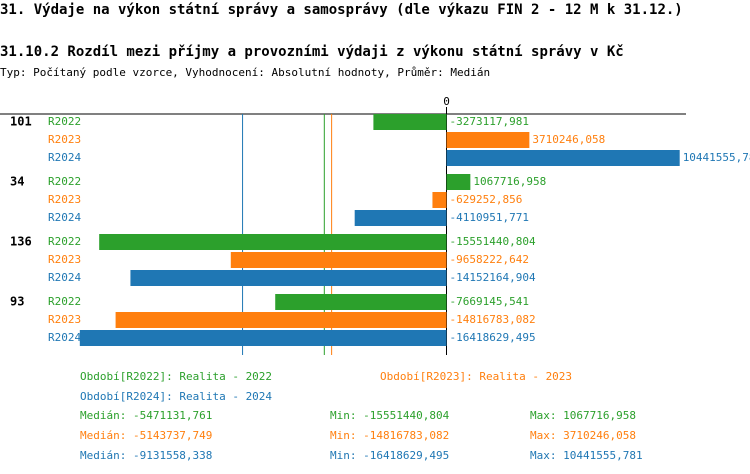 Image resolution: width=750 pixels, height=474 pixels. What do you see at coordinates (406, 455) in the screenshot?
I see `stat-value: -16418629,495` at bounding box center [406, 455].